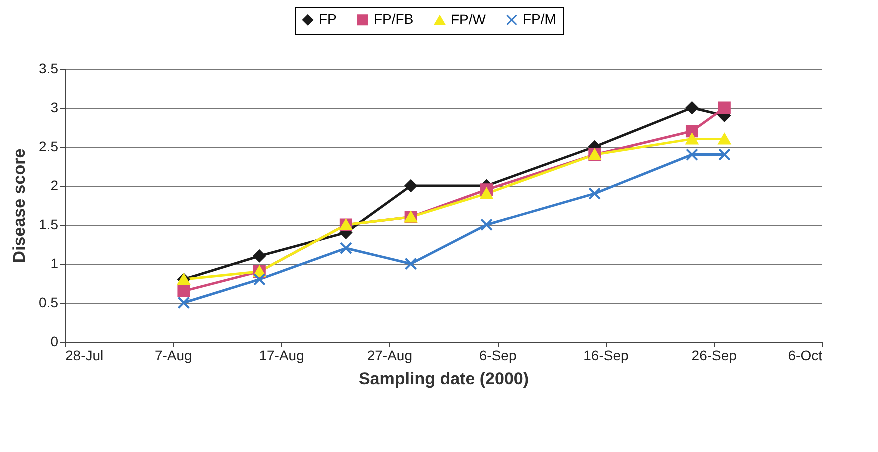 Image resolution: width=878 pixels, height=452 pixels. What do you see at coordinates (394, 19) in the screenshot?
I see `legend-label: FP/FB` at bounding box center [394, 19].